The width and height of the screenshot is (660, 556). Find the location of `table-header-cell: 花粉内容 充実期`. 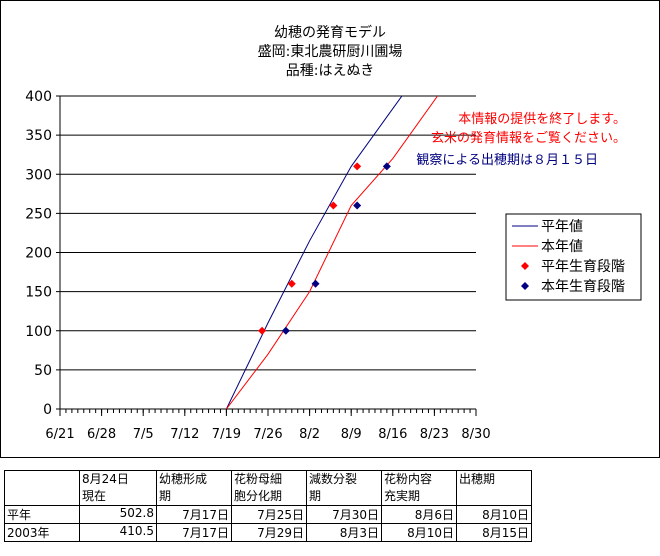

table-header-cell: 花粉内容 充実期 is located at coordinates (419, 488).